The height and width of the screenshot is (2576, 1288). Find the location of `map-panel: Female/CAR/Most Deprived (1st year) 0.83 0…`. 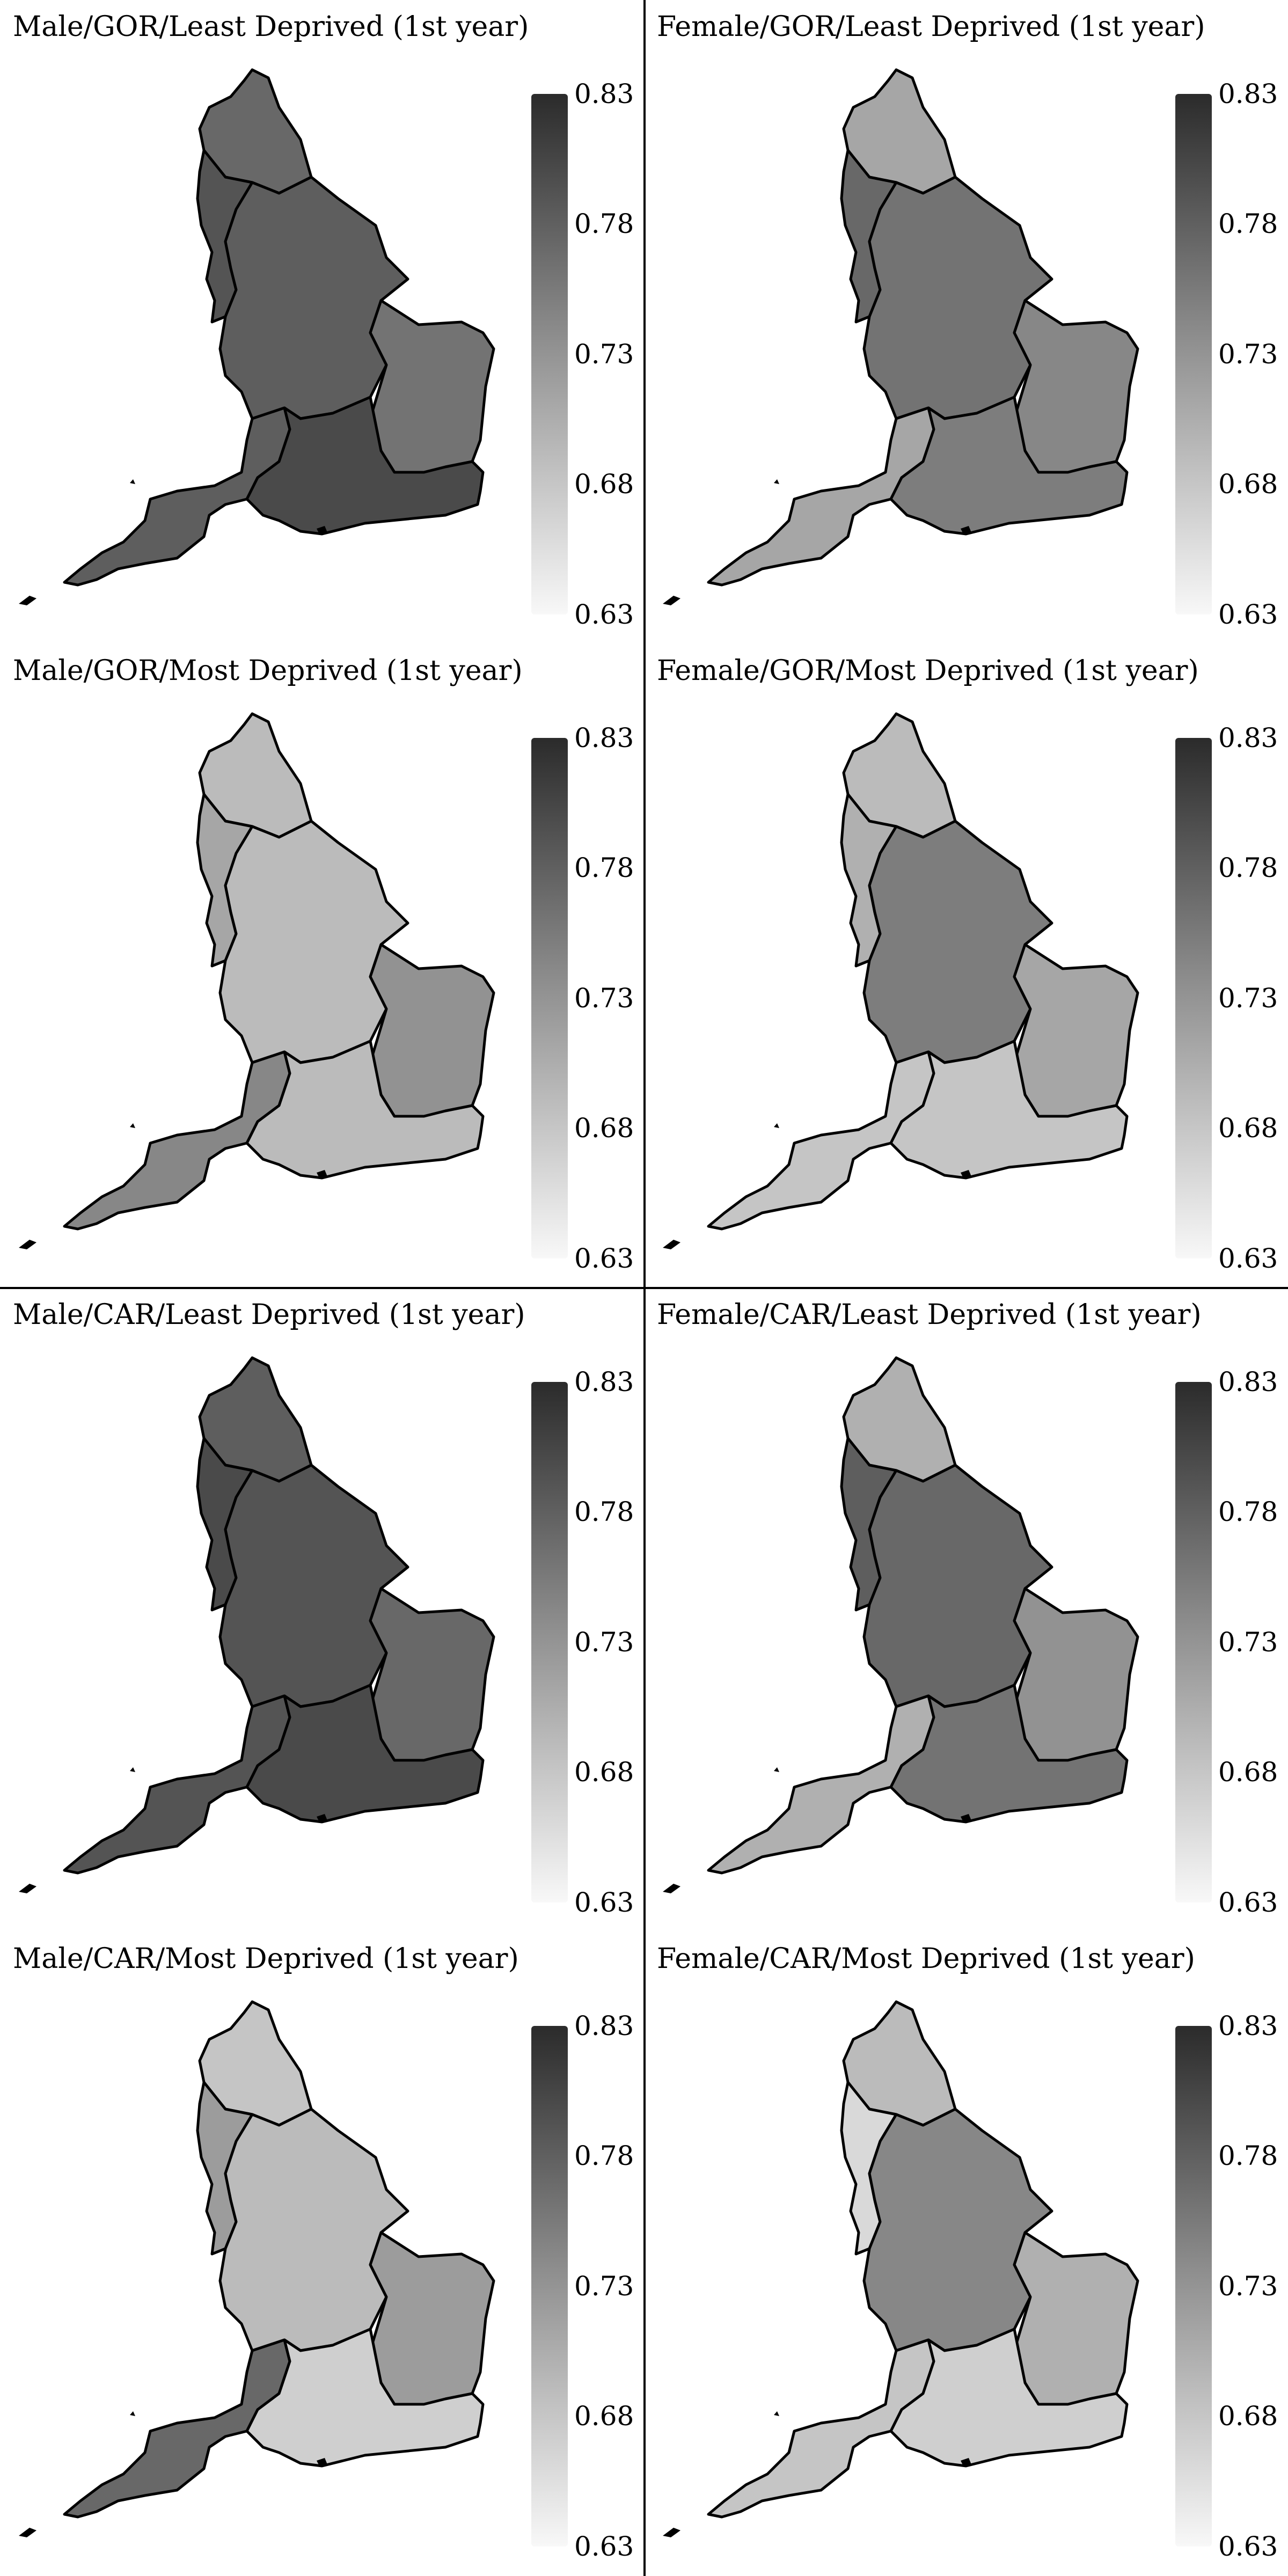

map-panel: Female/CAR/Most Deprived (1st year) 0.83 0… is located at coordinates (966, 2254).